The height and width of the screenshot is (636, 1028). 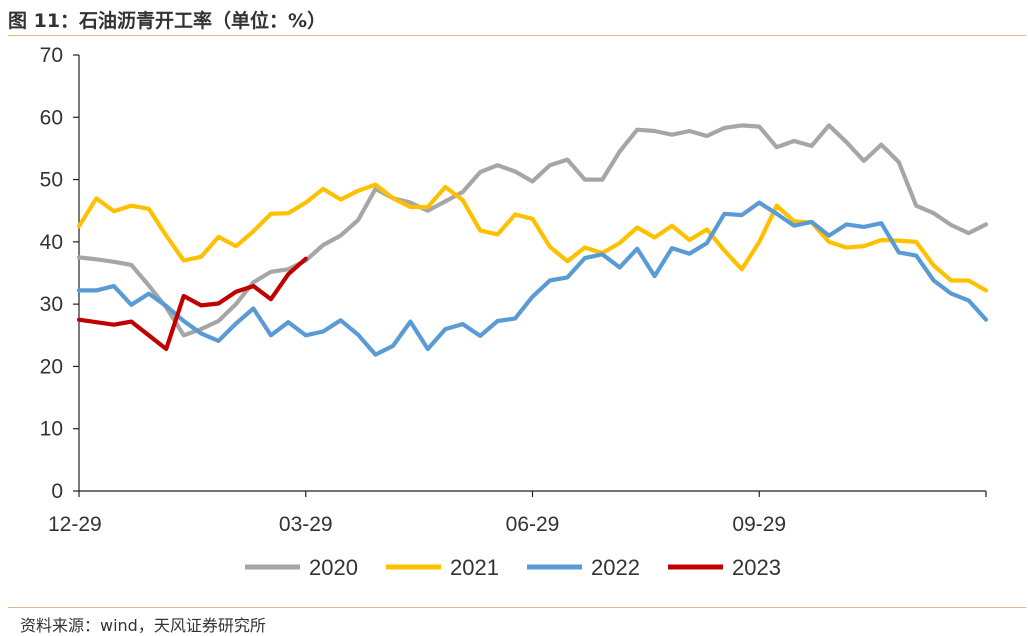 I want to click on x-tick-label: 06-29, so click(x=533, y=524).